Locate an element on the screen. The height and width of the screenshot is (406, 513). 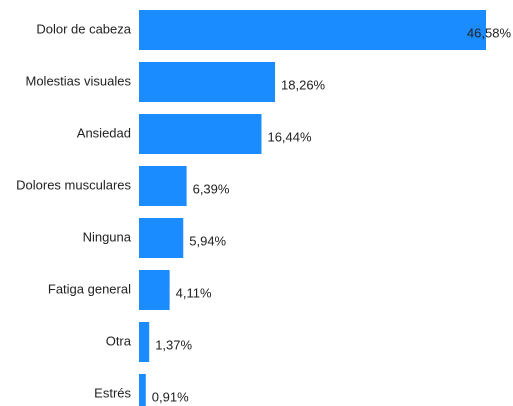
category-label: Molestias visuales is located at coordinates (79, 80).